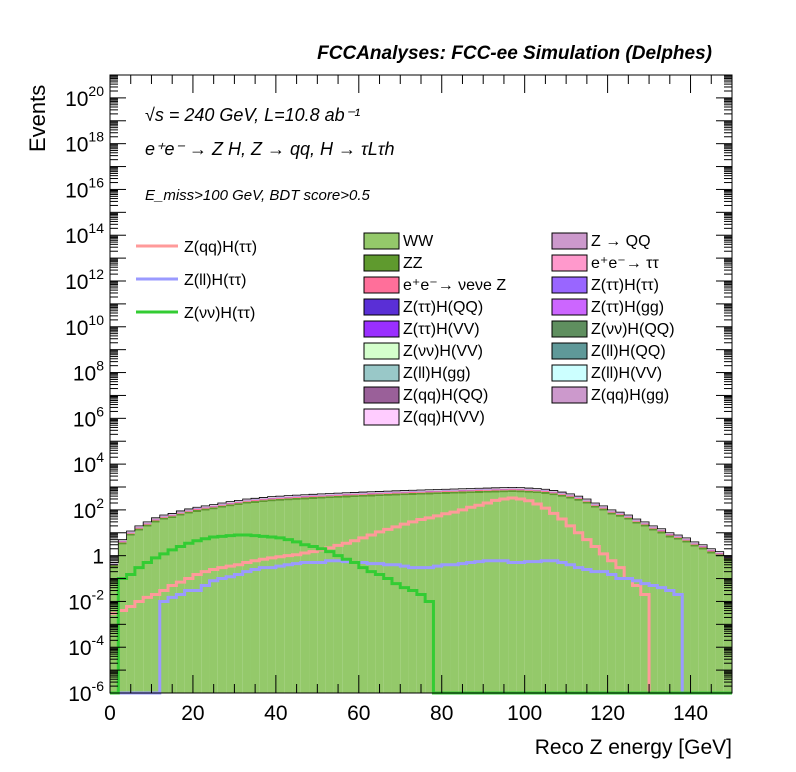  Describe the element at coordinates (607, 713) in the screenshot. I see `x-tick-label: 120` at that location.